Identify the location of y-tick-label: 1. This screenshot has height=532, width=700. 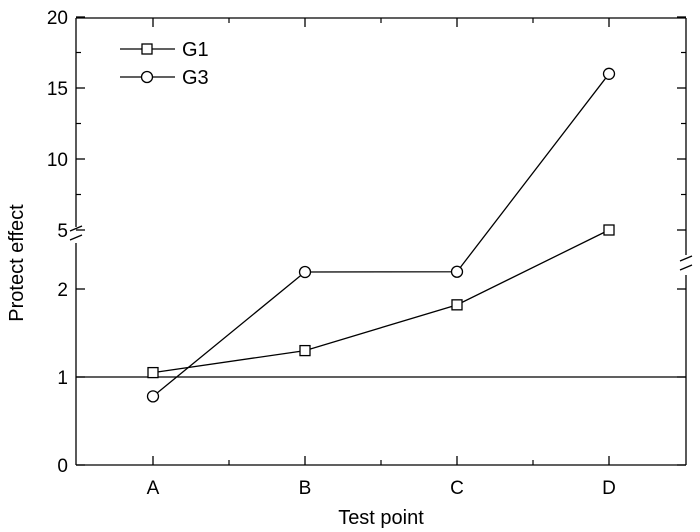
(62, 378).